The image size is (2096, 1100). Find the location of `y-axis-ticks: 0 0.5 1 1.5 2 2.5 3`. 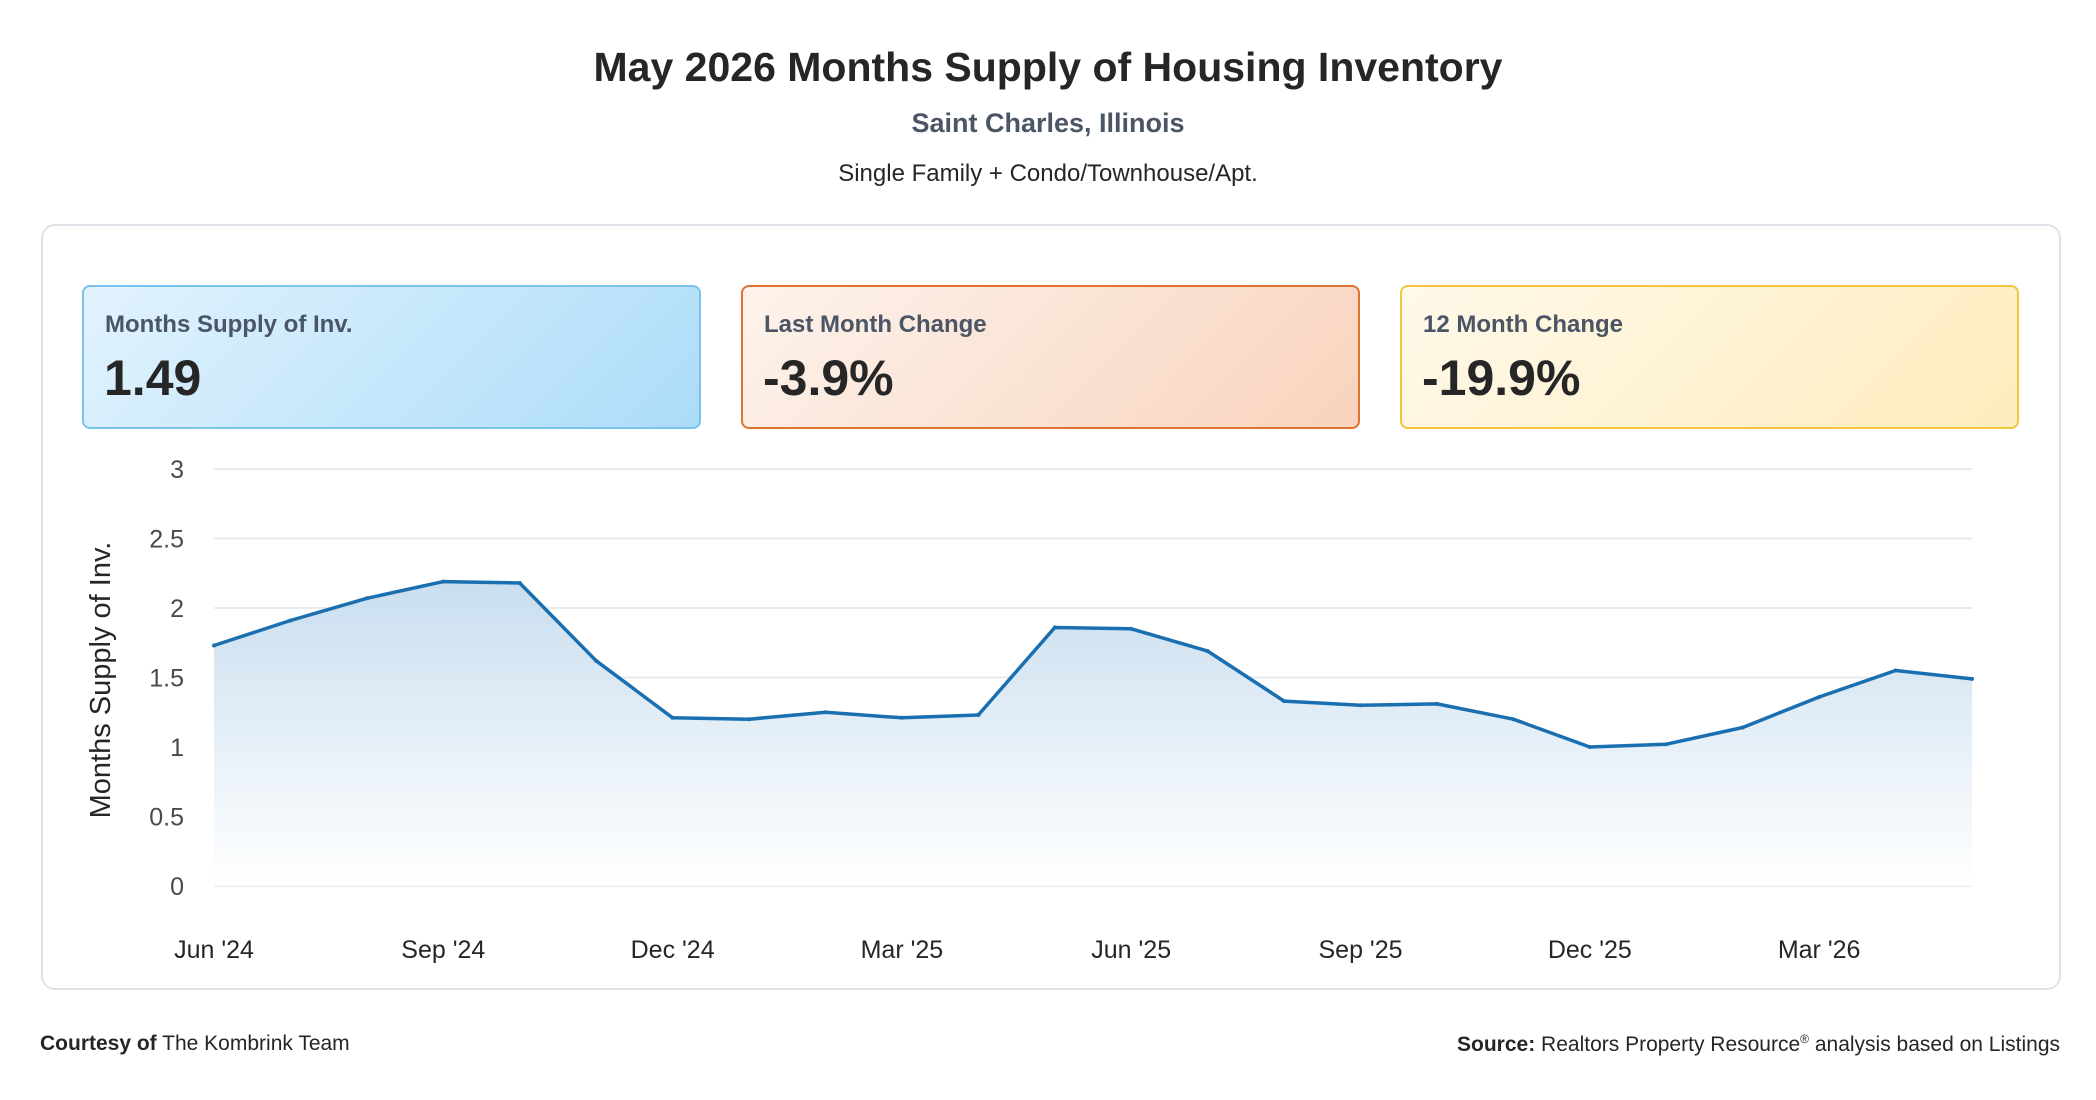

y-axis-ticks: 0 0.5 1 1.5 2 2.5 3 is located at coordinates (166, 678).